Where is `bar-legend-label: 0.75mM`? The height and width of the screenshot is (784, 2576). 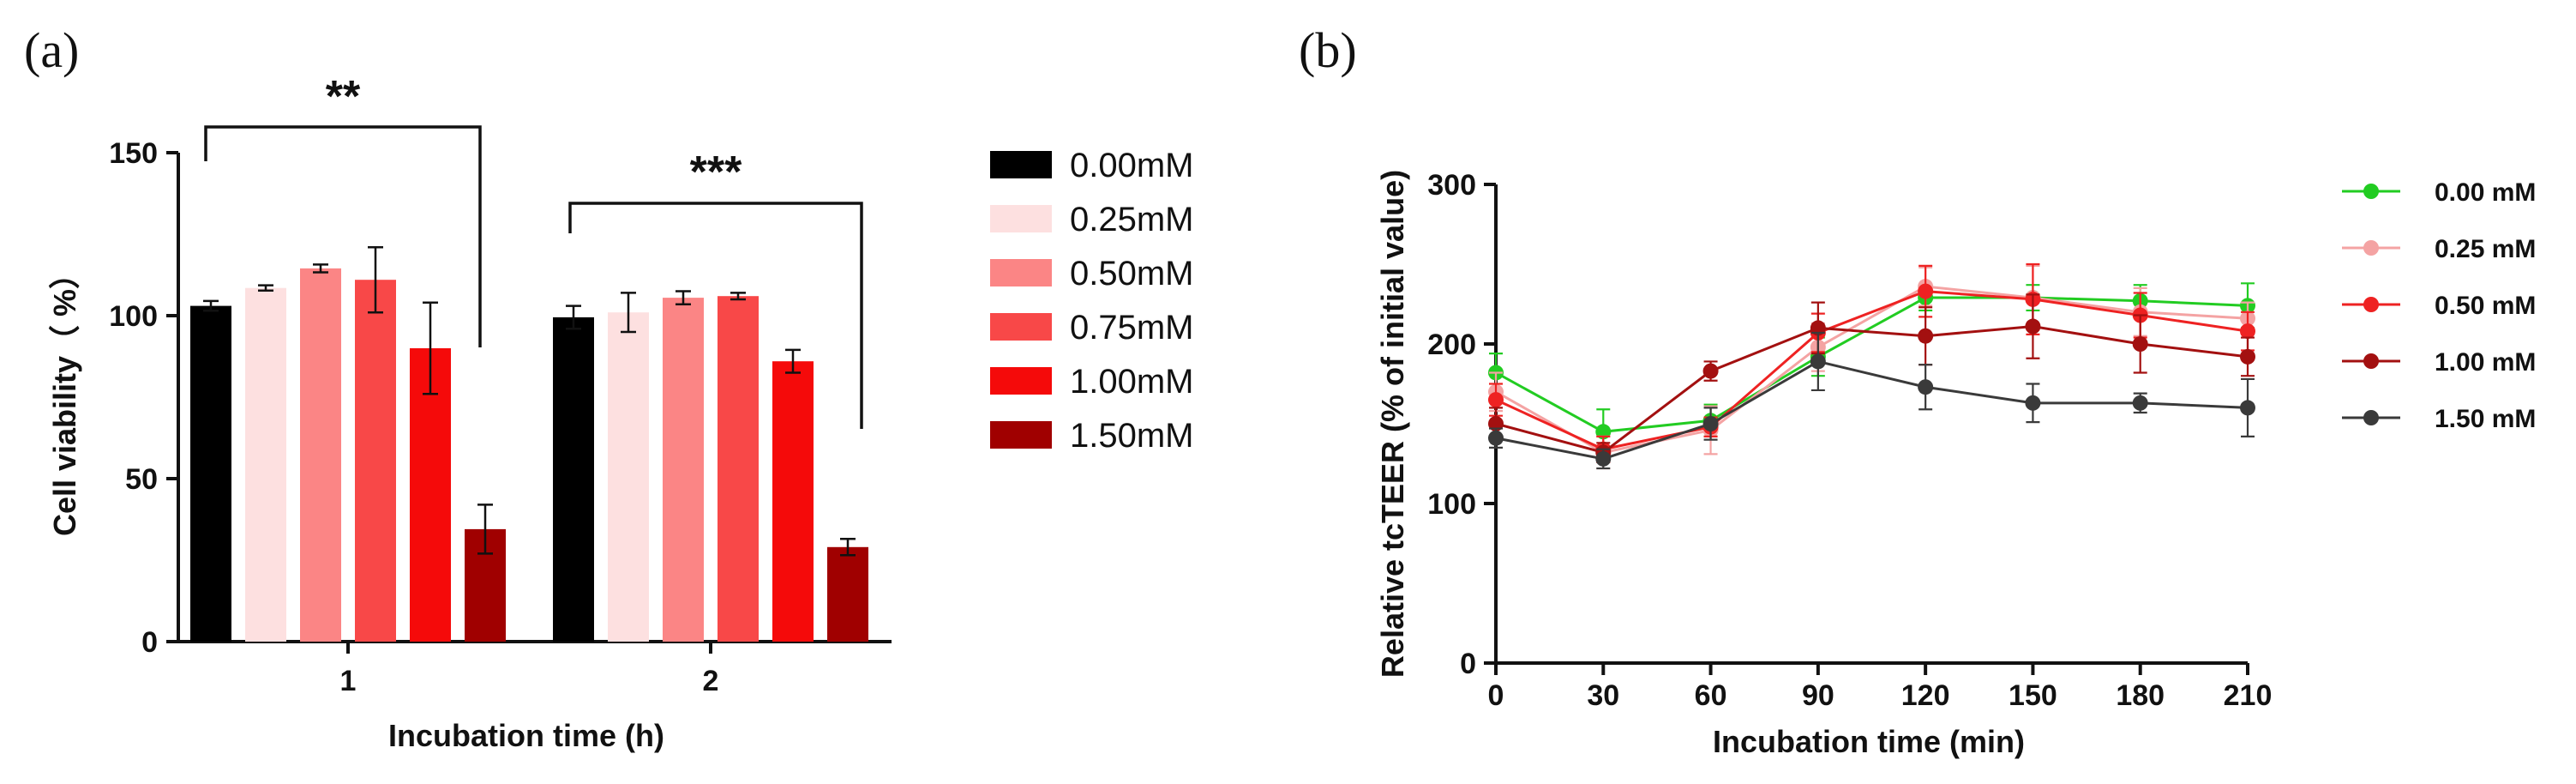
bar-legend-label: 0.75mM is located at coordinates (1132, 328).